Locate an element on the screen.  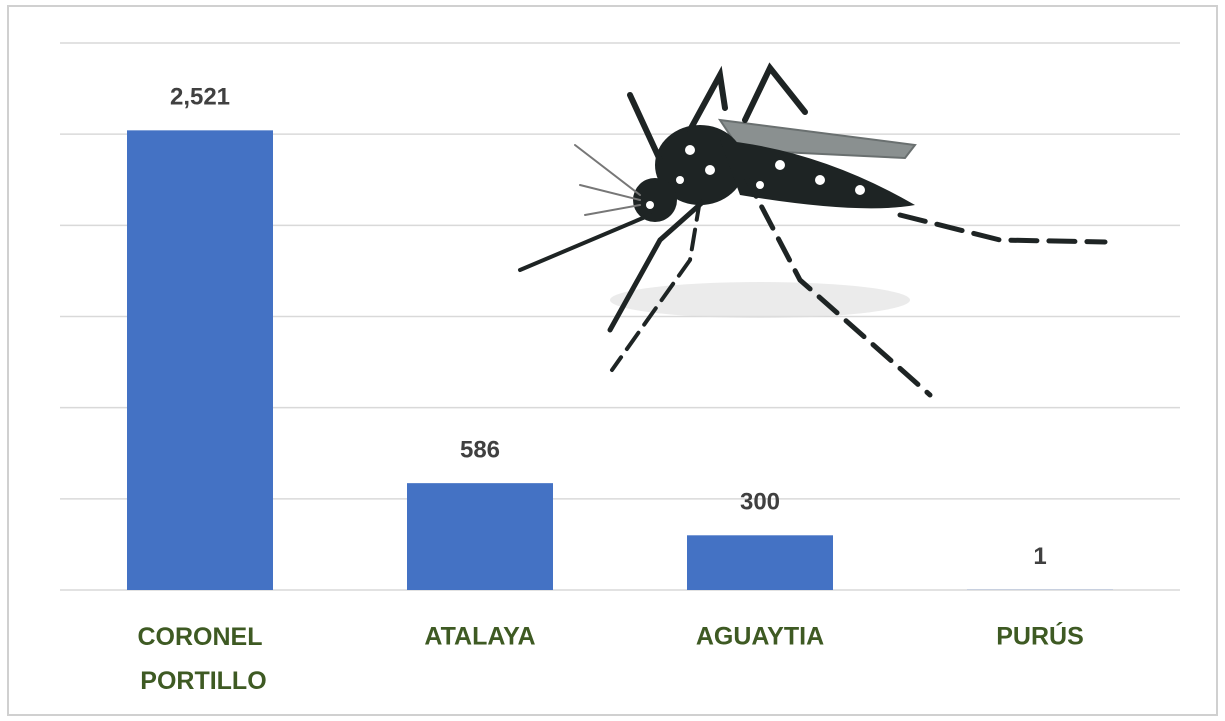
x-tick-label: CORONEL PORTILLO is located at coordinates (199, 659).